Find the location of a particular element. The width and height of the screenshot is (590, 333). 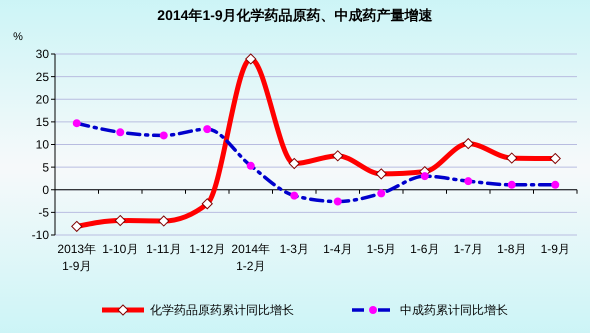

x-tick-label: 1-7月 is located at coordinates (468, 249).